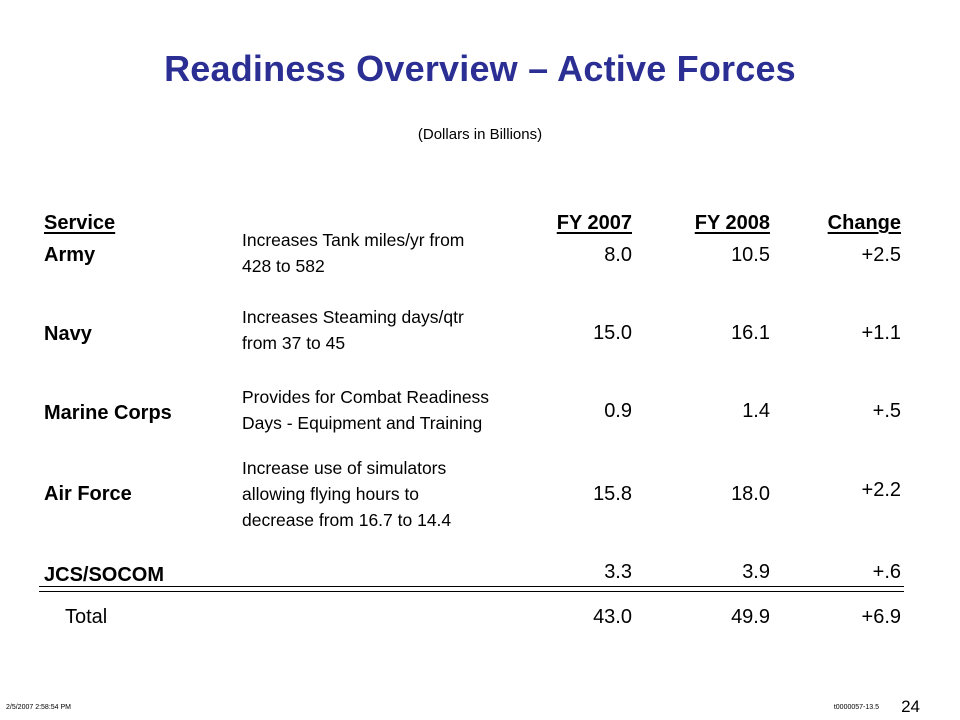  What do you see at coordinates (881, 255) in the screenshot?
I see `row-army-change: +2.5` at bounding box center [881, 255].